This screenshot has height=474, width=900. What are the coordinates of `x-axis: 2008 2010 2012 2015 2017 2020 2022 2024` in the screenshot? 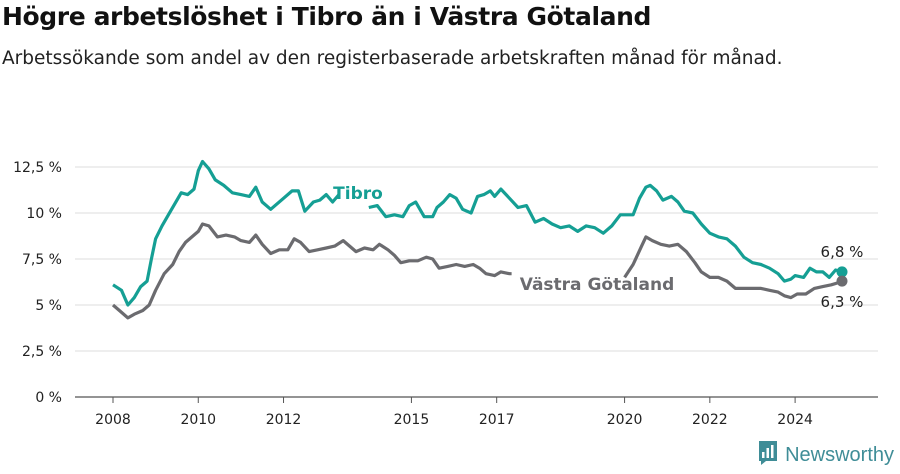 It's located at (454, 412).